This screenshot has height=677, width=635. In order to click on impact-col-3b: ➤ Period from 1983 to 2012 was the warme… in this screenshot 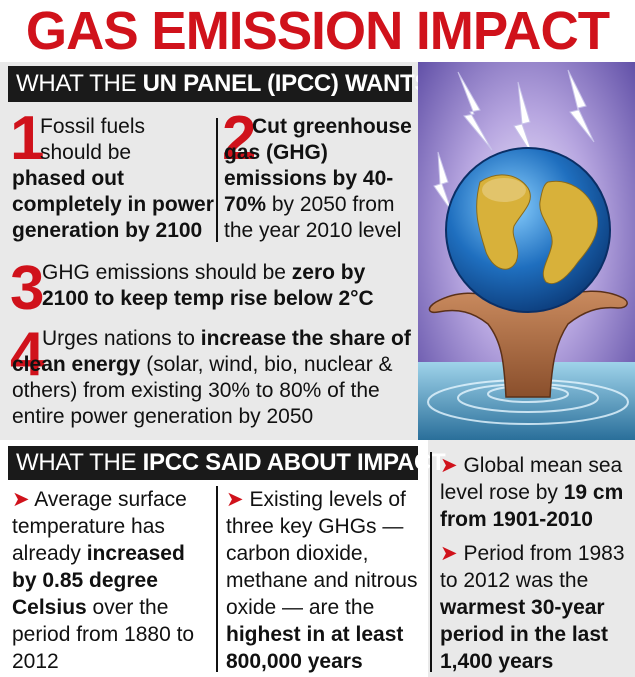, I will do `click(536, 607)`.